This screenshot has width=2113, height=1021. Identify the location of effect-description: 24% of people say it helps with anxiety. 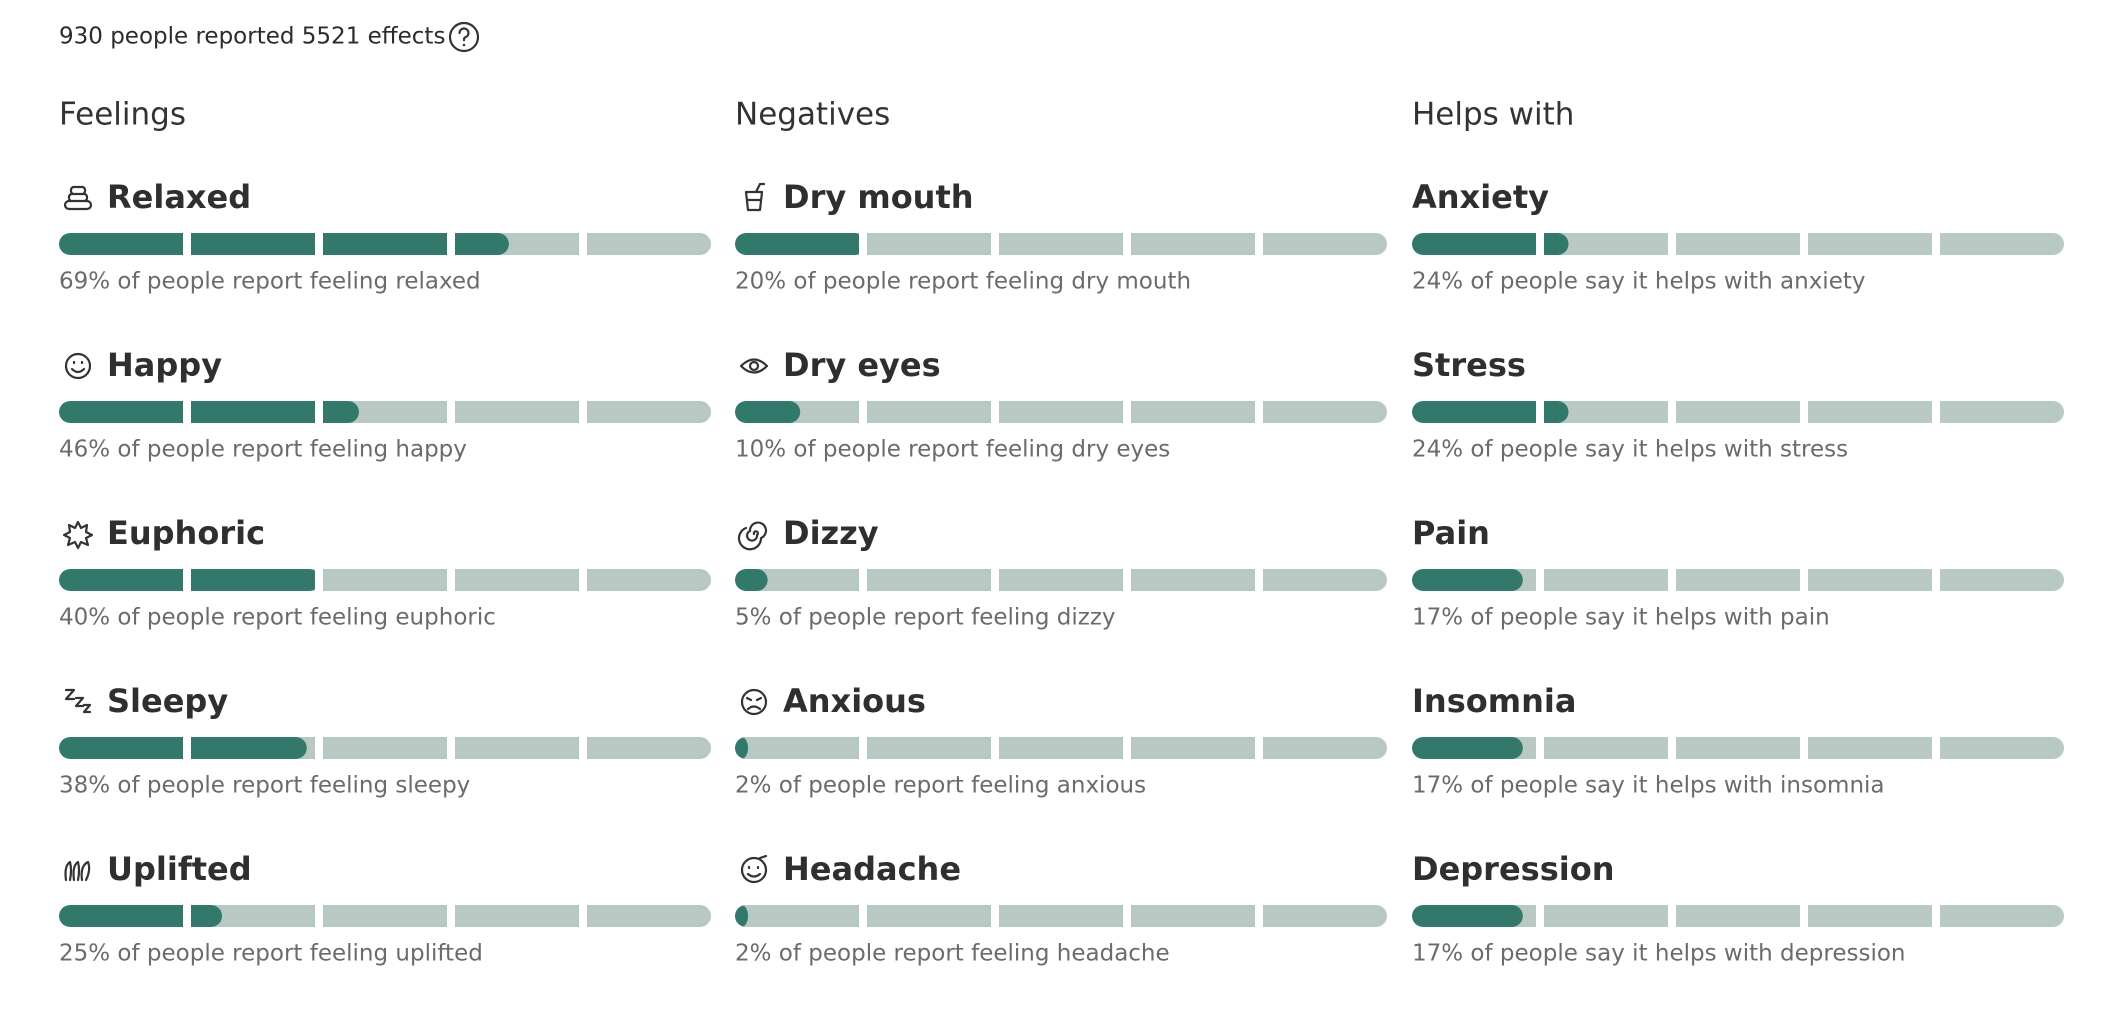
(1638, 282).